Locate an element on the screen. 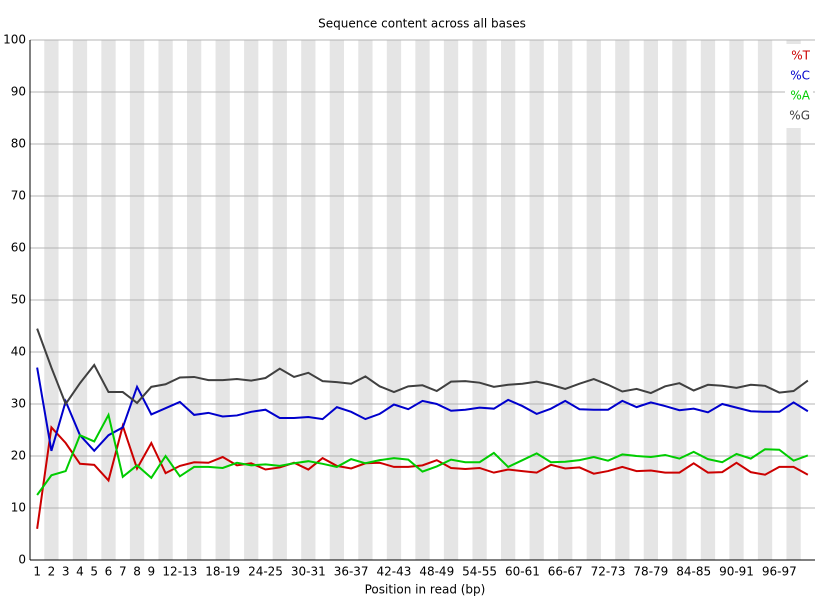 The width and height of the screenshot is (825, 604). x-tick-label: 18-19 is located at coordinates (222, 572).